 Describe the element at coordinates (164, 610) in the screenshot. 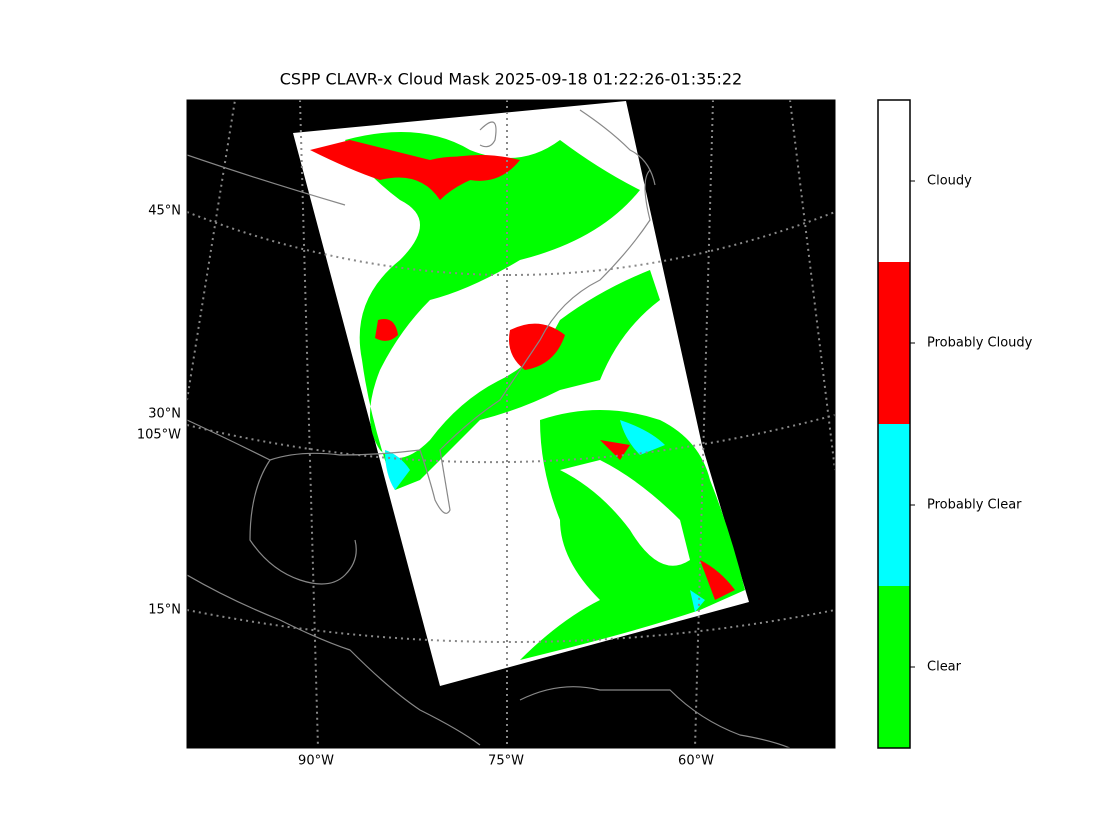

I see `lat-label: 15°N` at that location.